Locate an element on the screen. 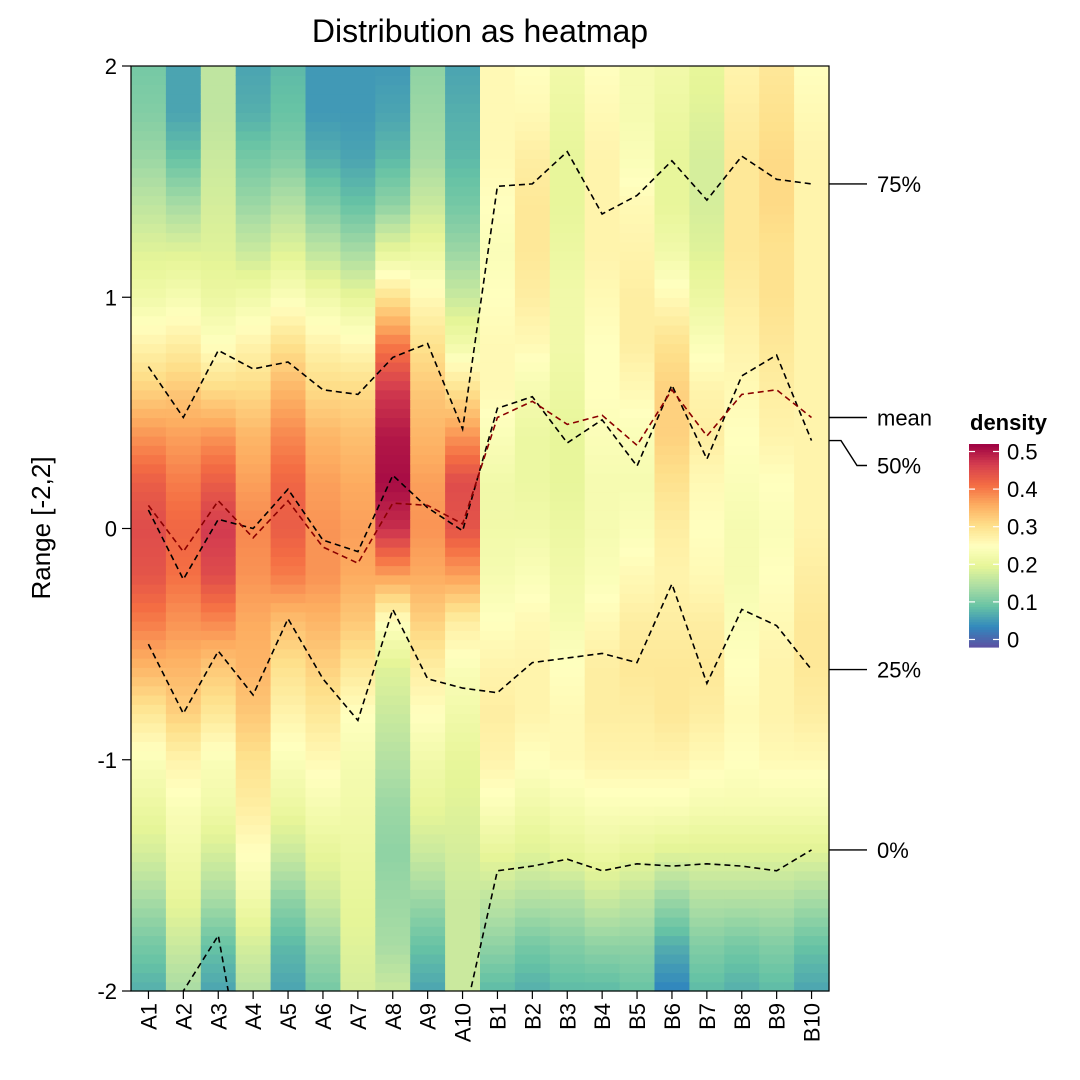  x-tick-label: B5 is located at coordinates (637, 1016).